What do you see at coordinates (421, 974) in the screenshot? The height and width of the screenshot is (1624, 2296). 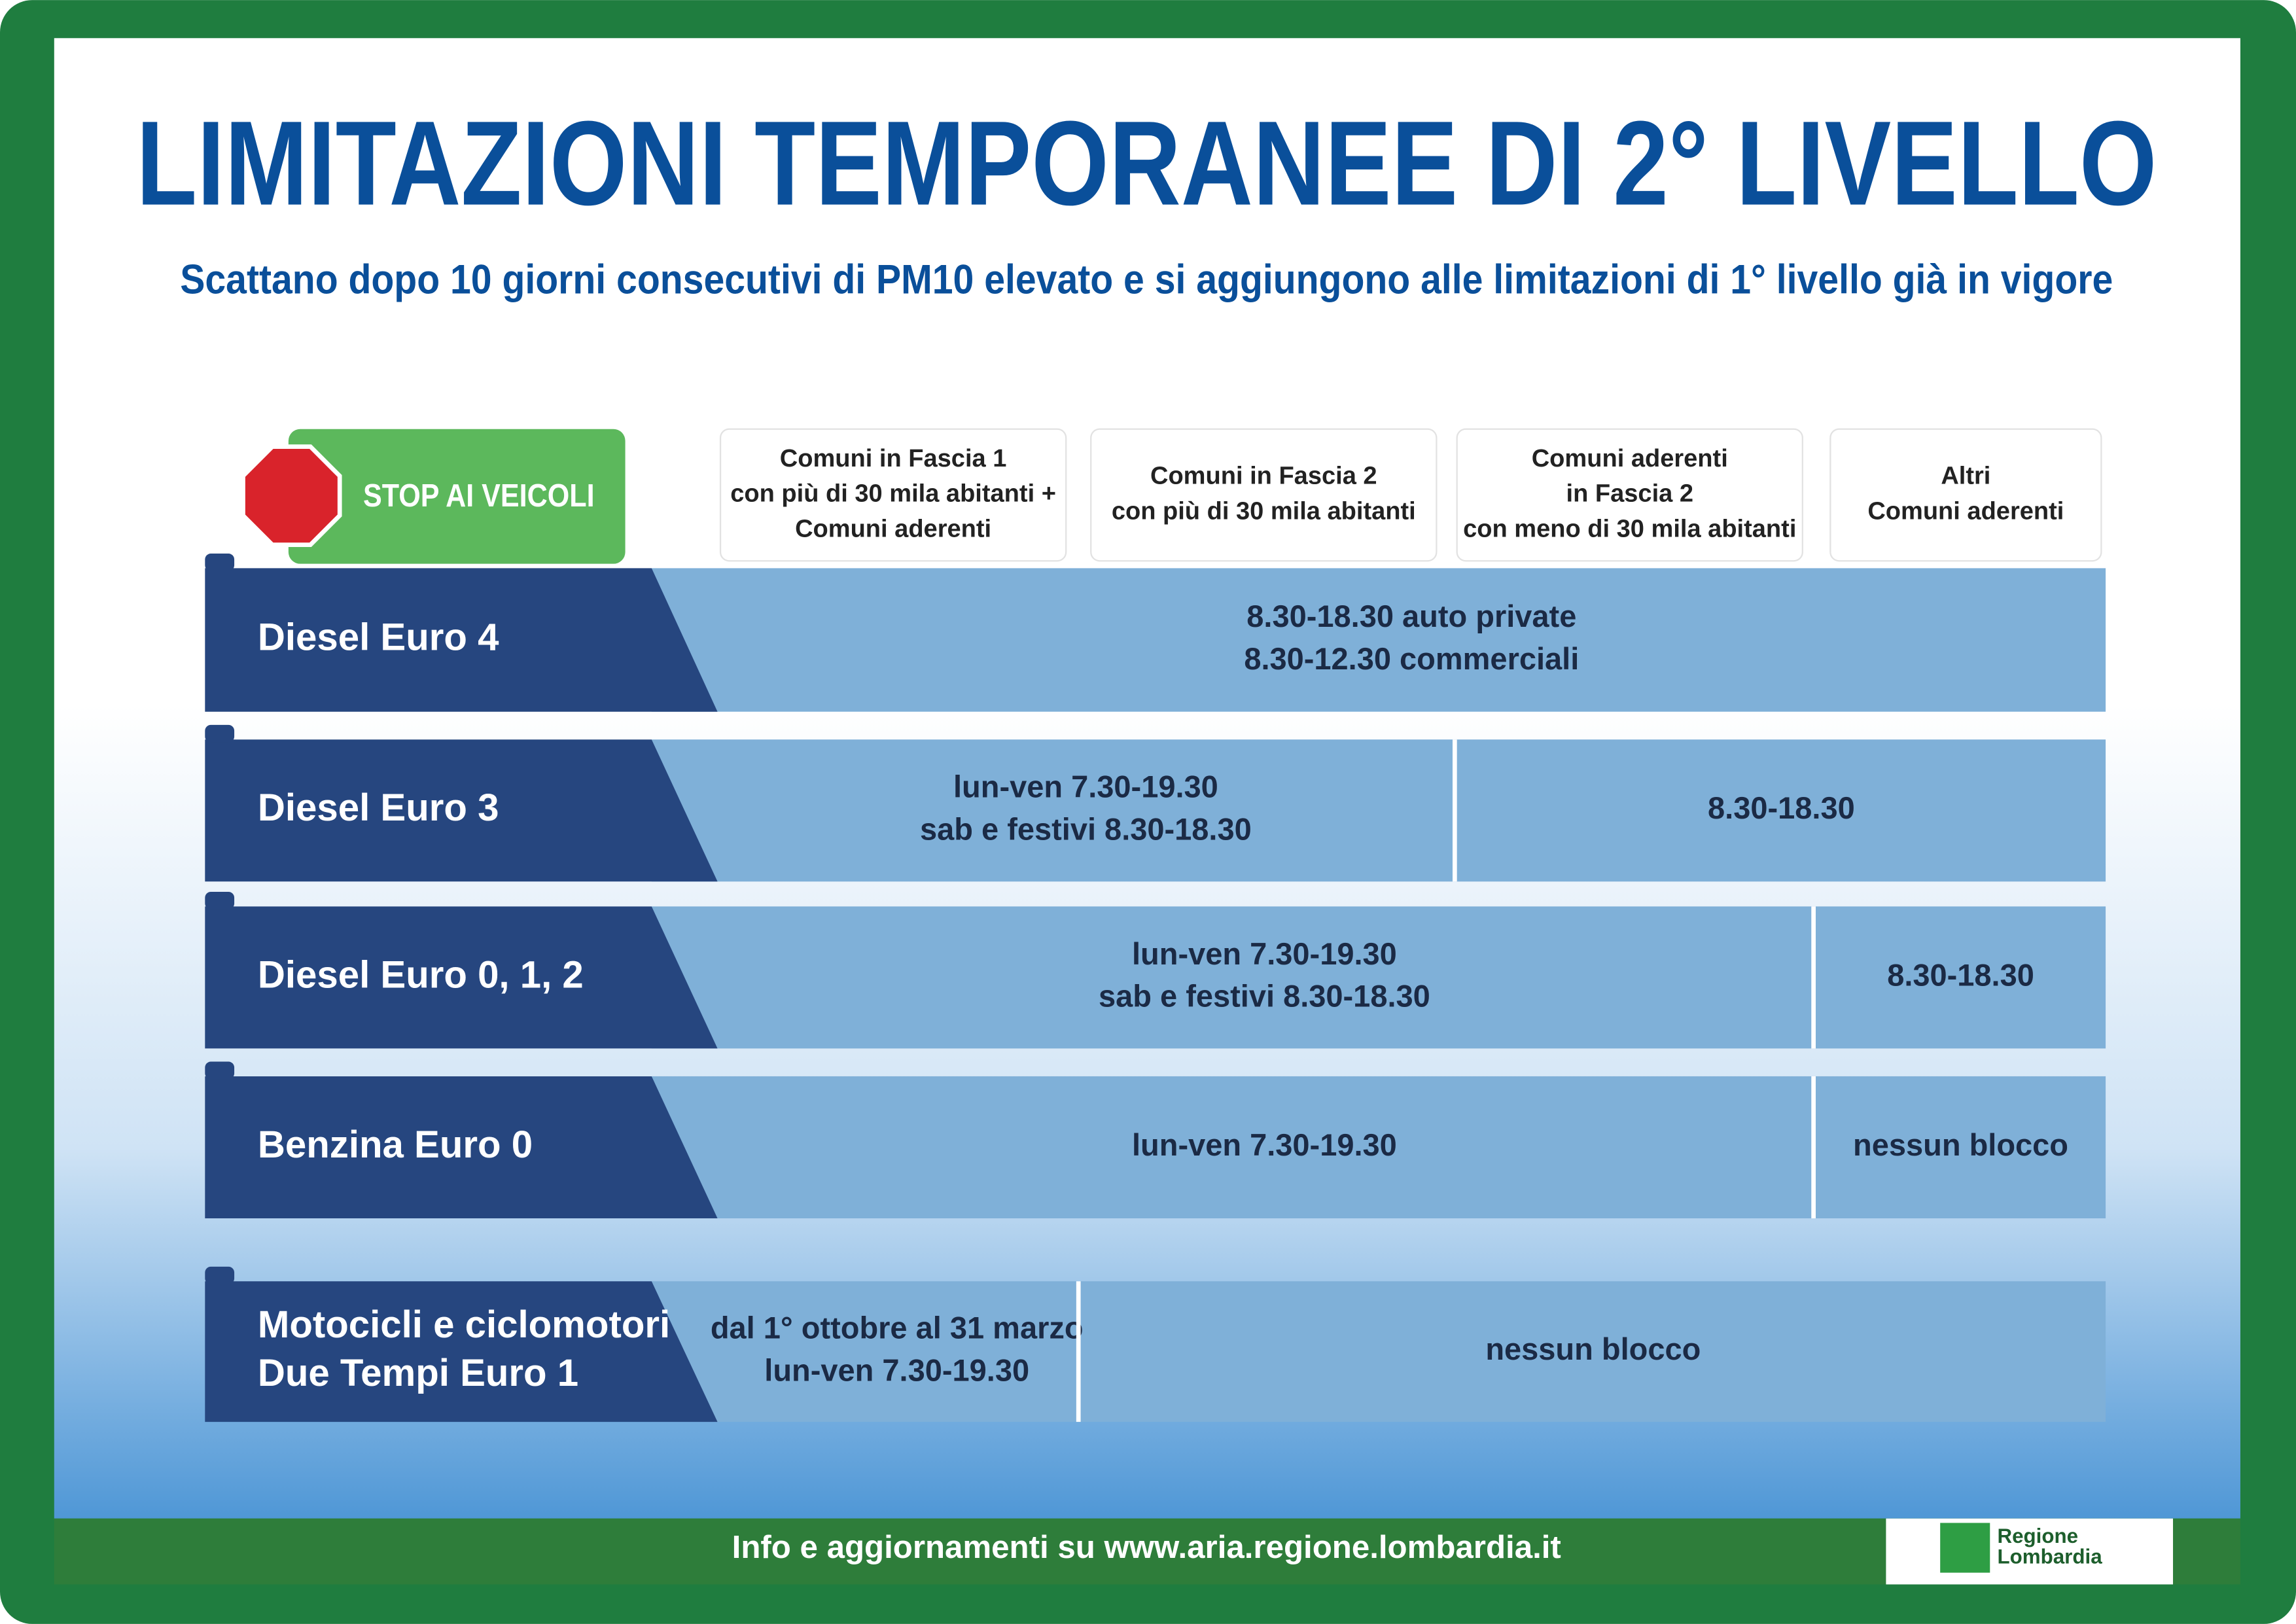 I see `row-label: Diesel Euro 0, 1, 2` at bounding box center [421, 974].